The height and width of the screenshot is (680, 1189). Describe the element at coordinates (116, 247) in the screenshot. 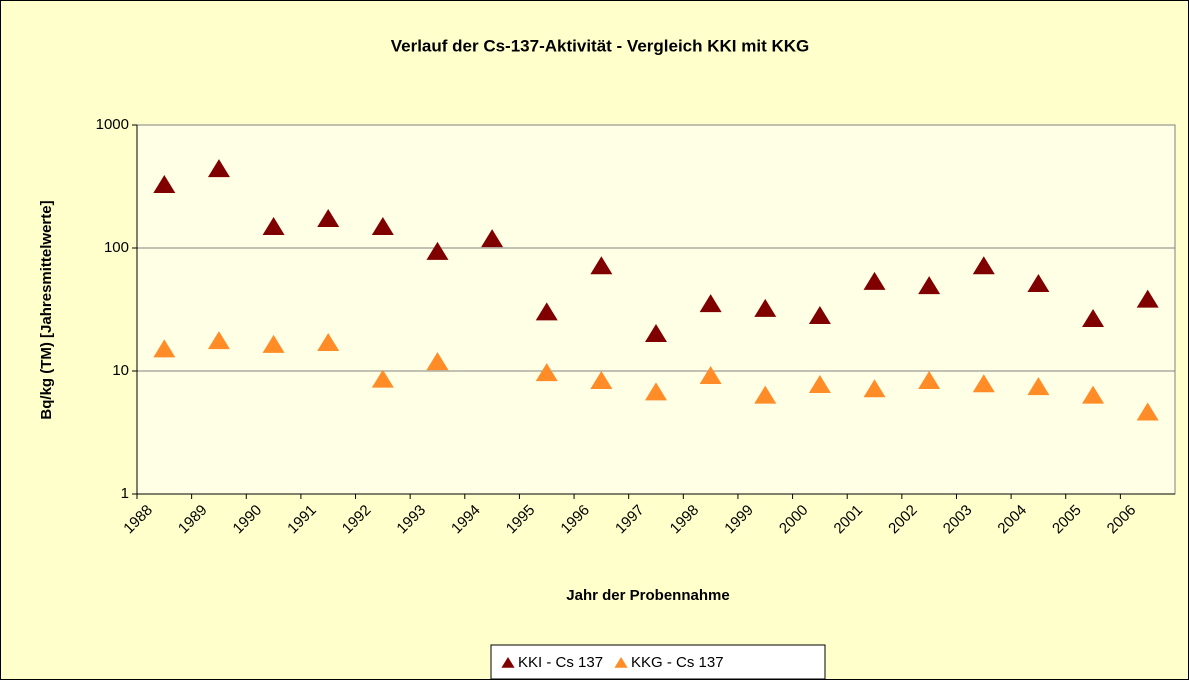

I see `y-tick-label: 100` at that location.